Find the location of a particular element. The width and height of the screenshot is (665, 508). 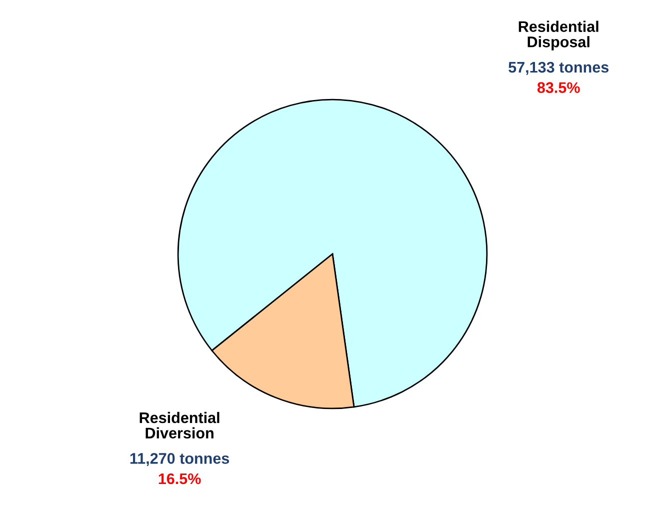

slice-label: Residential Disposal is located at coordinates (558, 35).